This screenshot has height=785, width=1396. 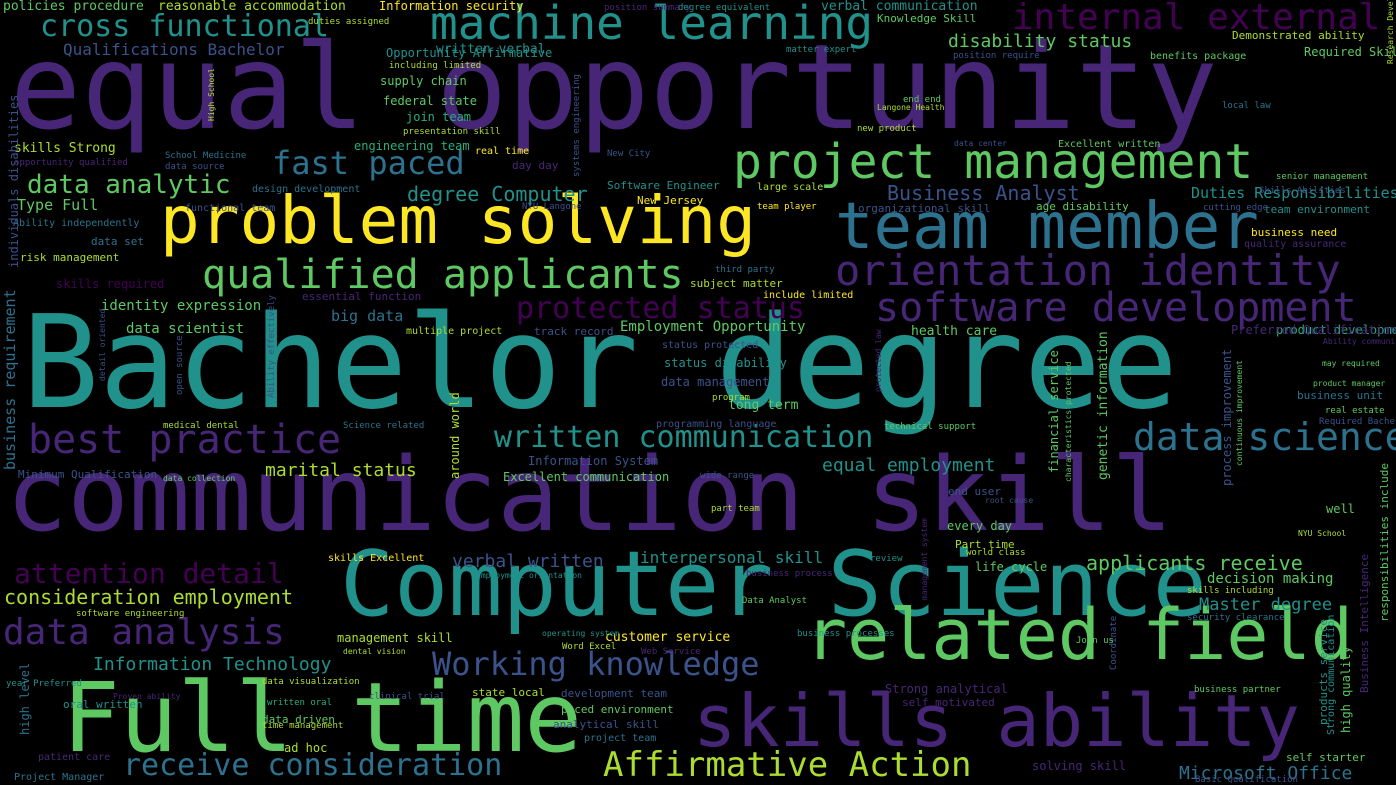 What do you see at coordinates (458, 220) in the screenshot?
I see `cloud-word: problem solving` at bounding box center [458, 220].